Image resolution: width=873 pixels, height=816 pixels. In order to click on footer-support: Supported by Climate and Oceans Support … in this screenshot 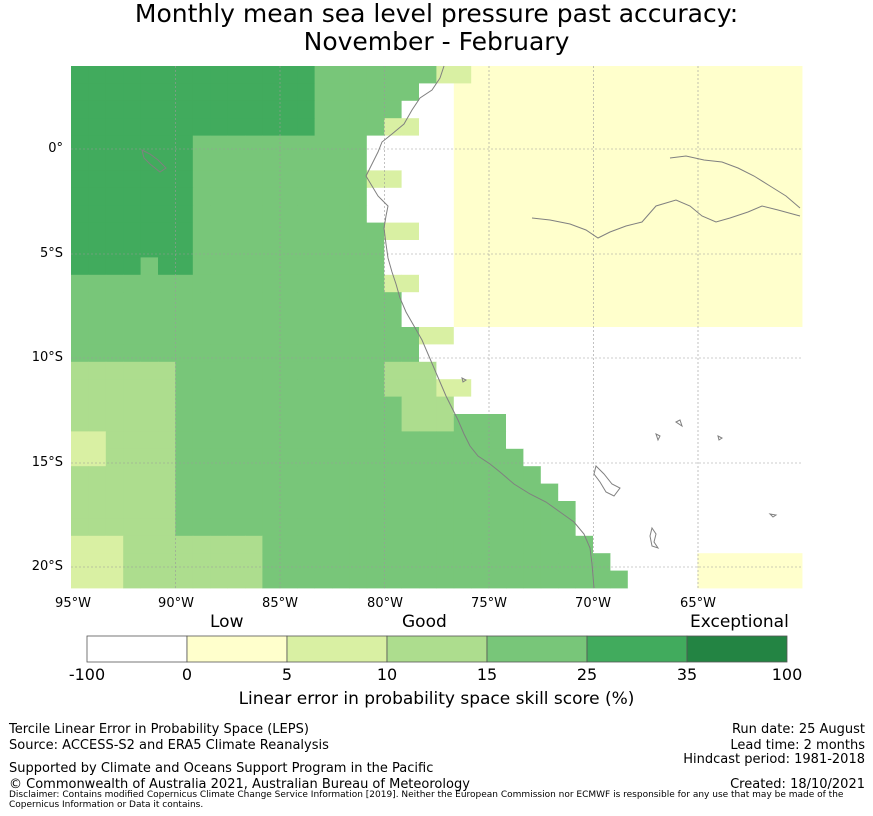, I will do `click(221, 768)`.